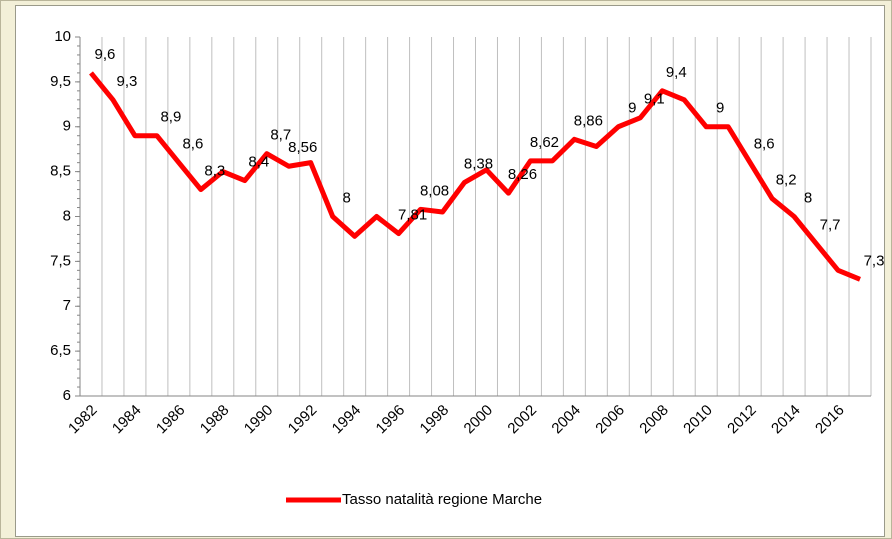  What do you see at coordinates (478, 163) in the screenshot?
I see `data-label: 8,38` at bounding box center [478, 163].